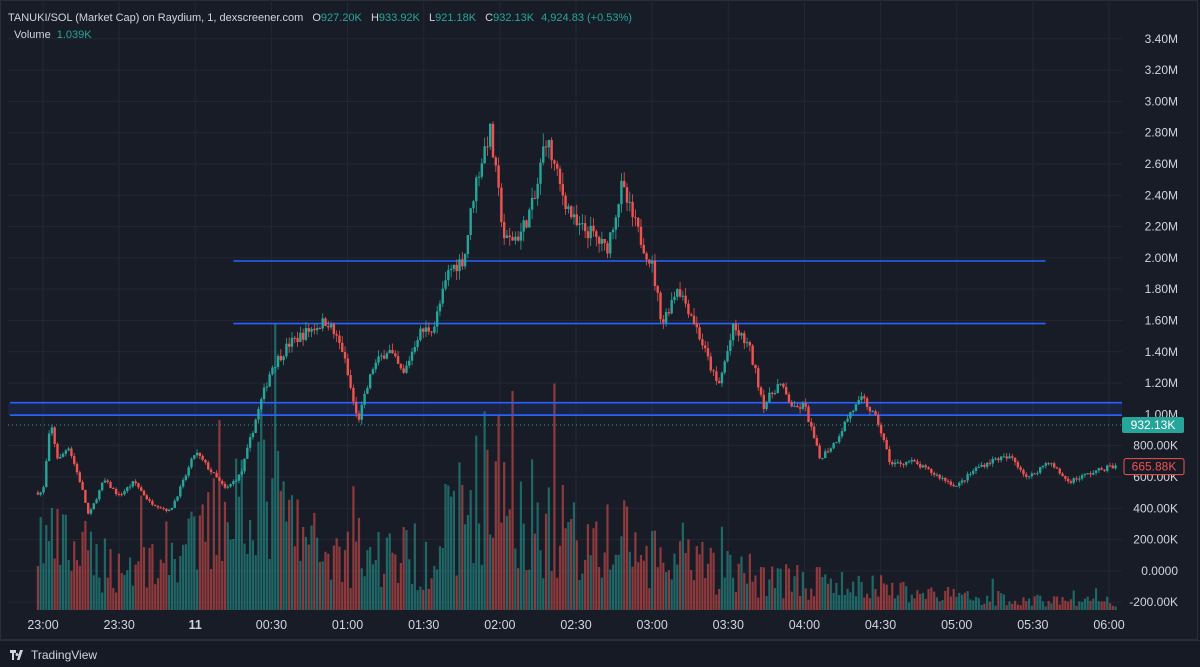 The image size is (1200, 667). Describe the element at coordinates (119, 625) in the screenshot. I see `x-tick-label: 23:30` at that location.